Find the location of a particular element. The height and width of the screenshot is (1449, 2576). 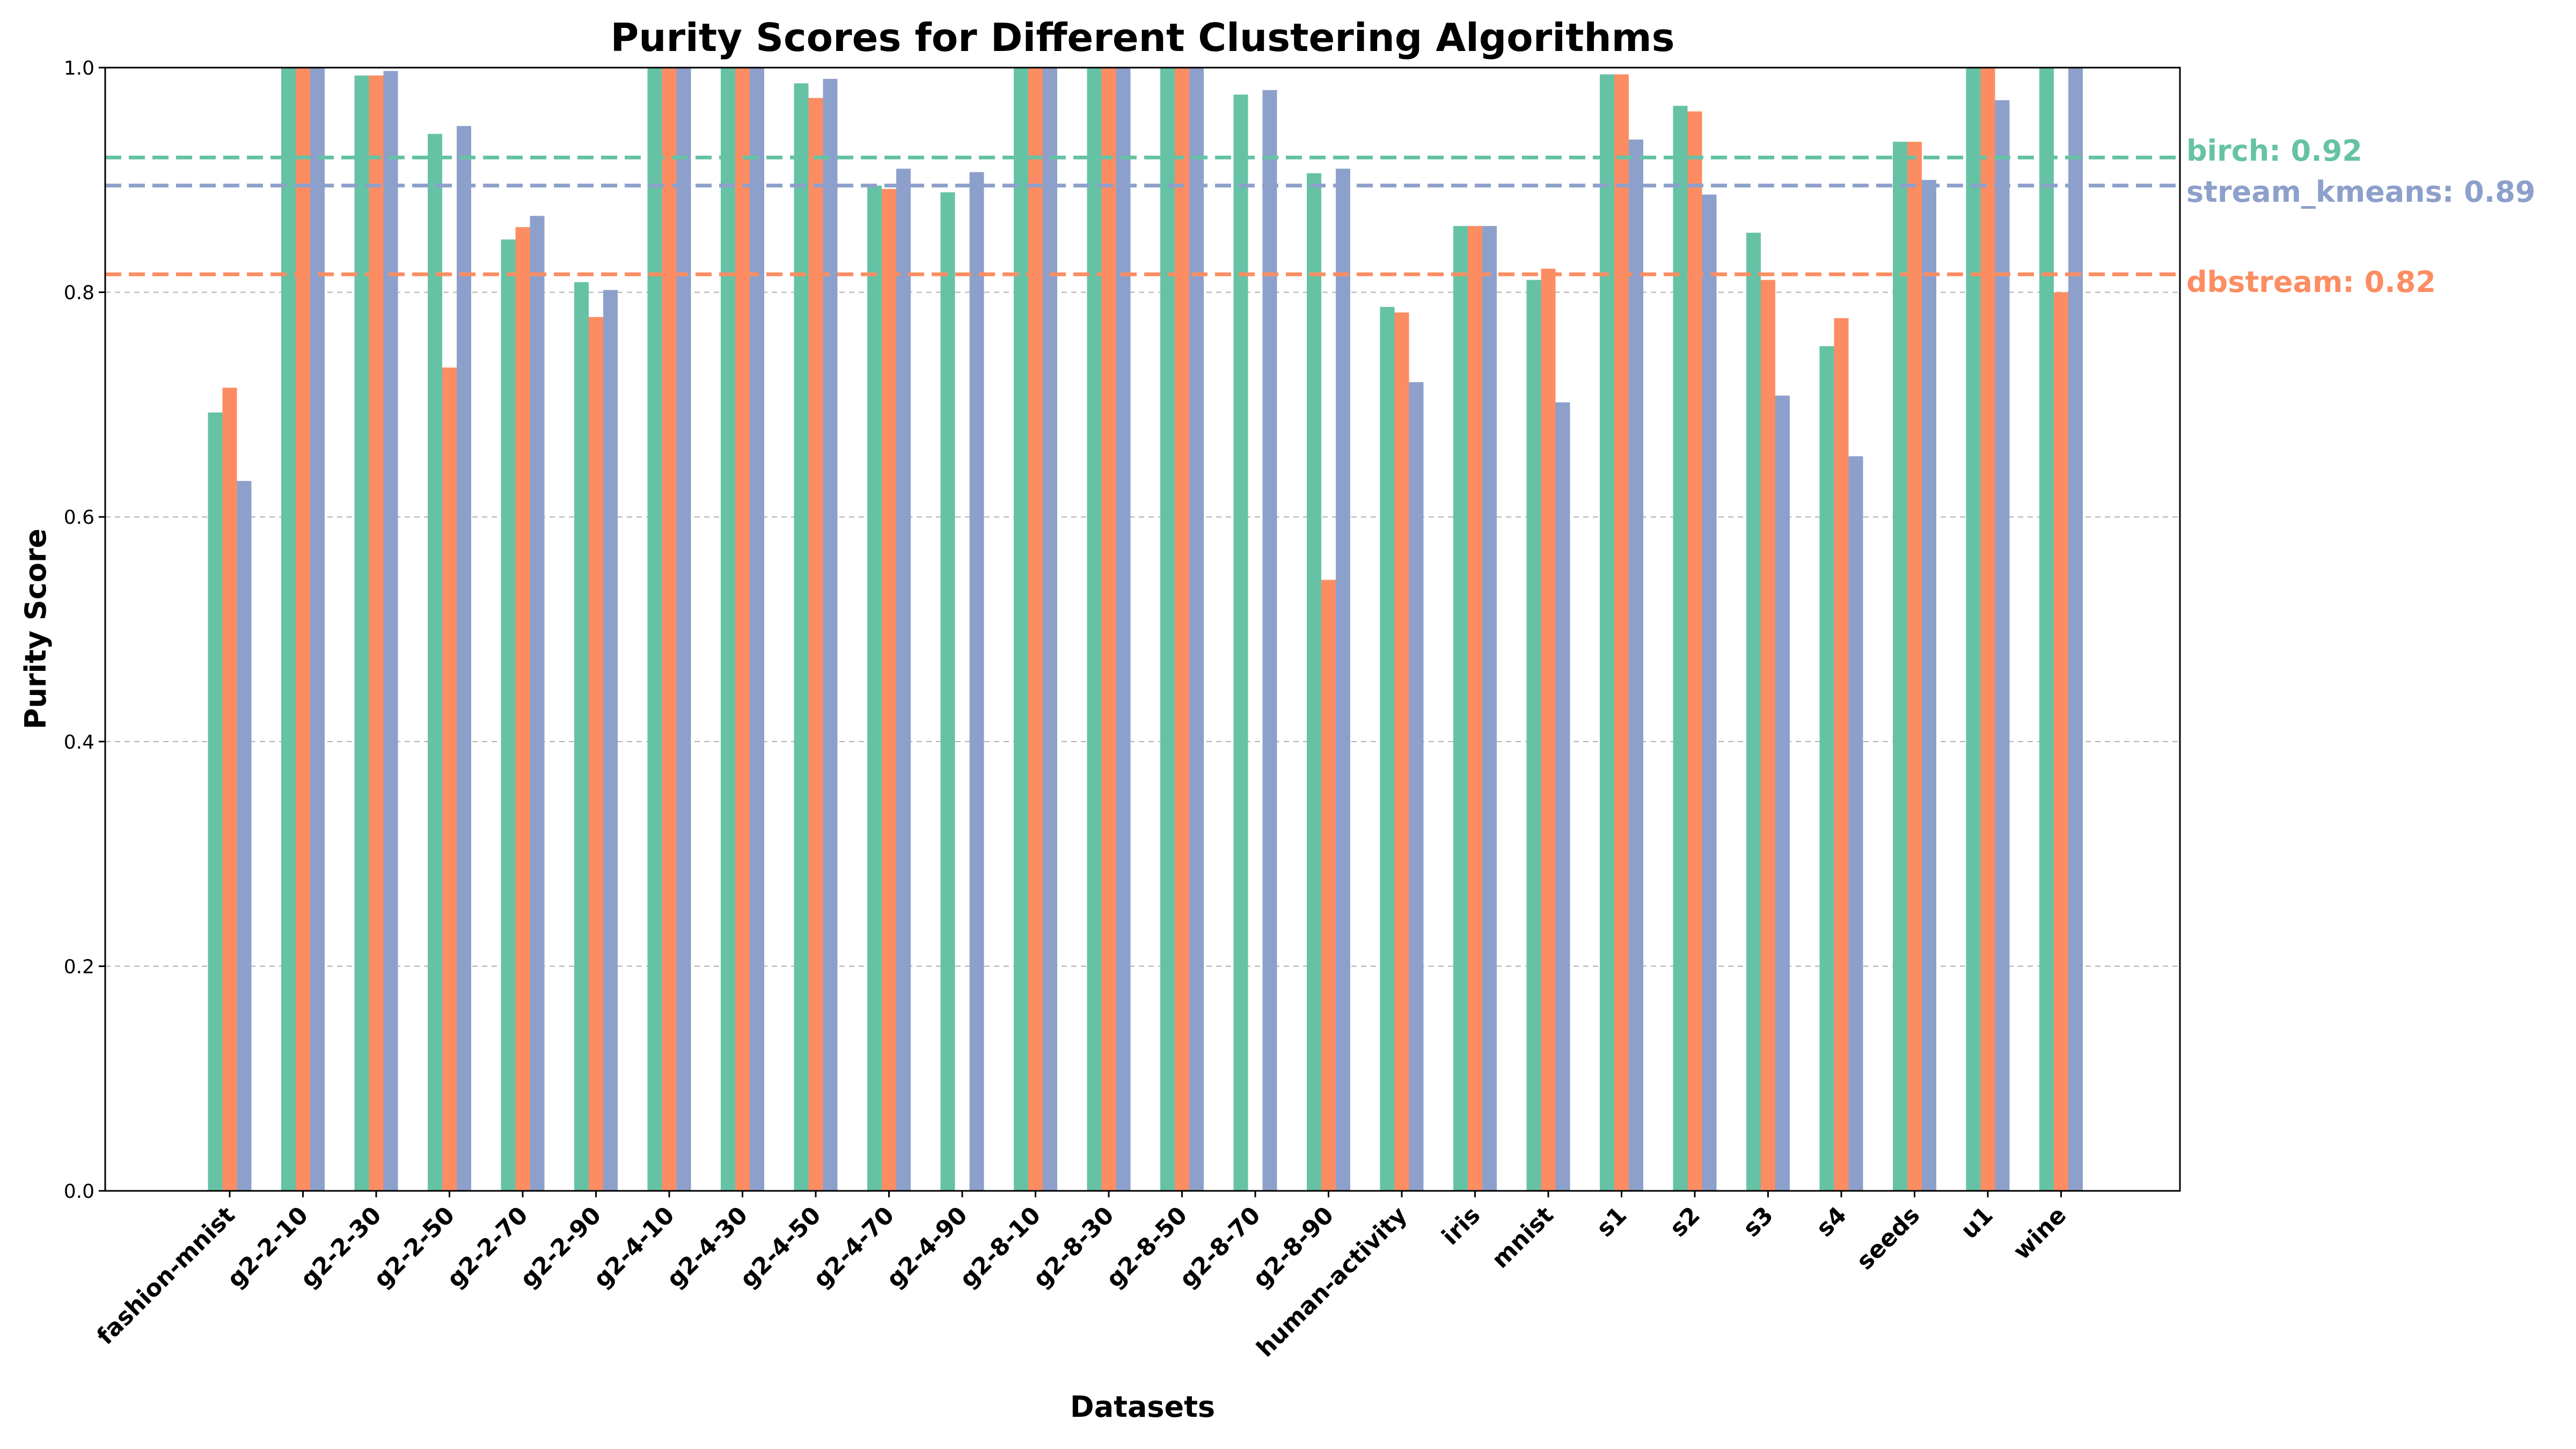

x-tick-label: g2-2-50 is located at coordinates (414, 1247).